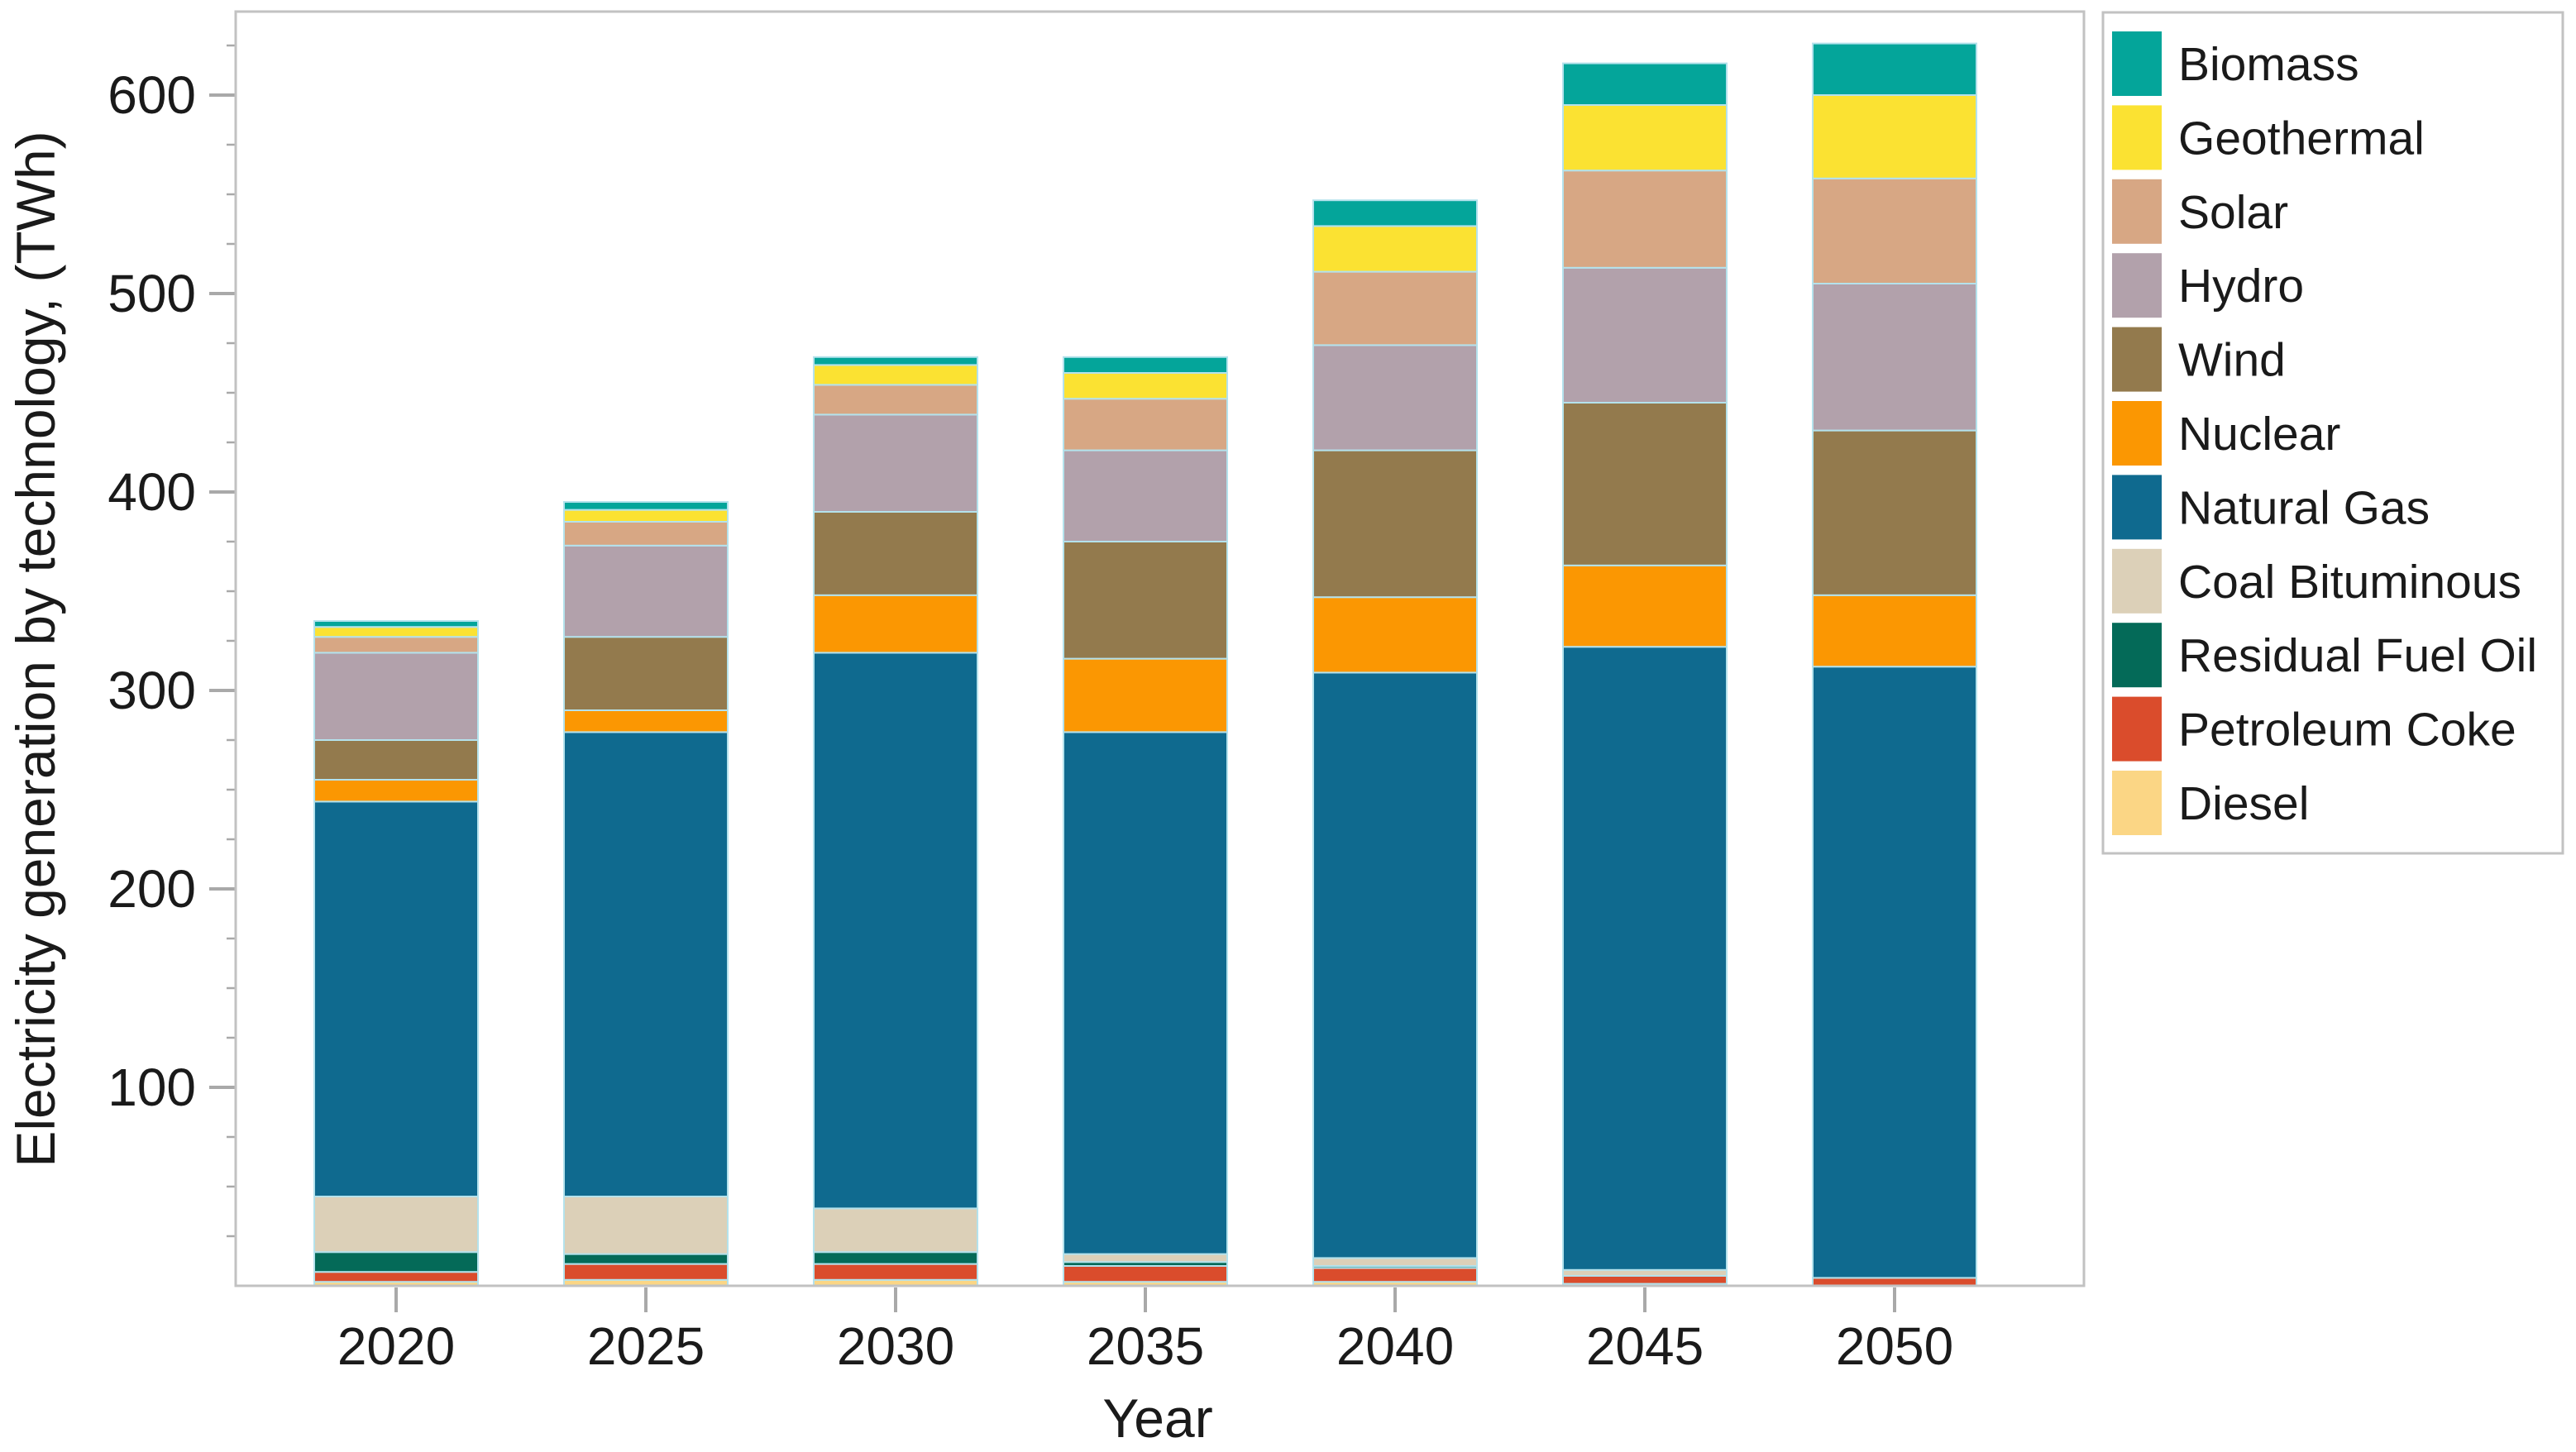  I want to click on legend-item-diesel: Diesel, so click(2210, 803).